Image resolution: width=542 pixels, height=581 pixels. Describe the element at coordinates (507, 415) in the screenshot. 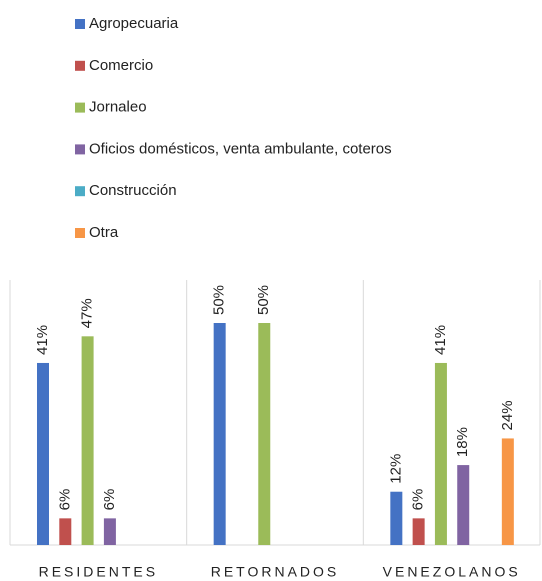

I see `value-label: 24%` at that location.